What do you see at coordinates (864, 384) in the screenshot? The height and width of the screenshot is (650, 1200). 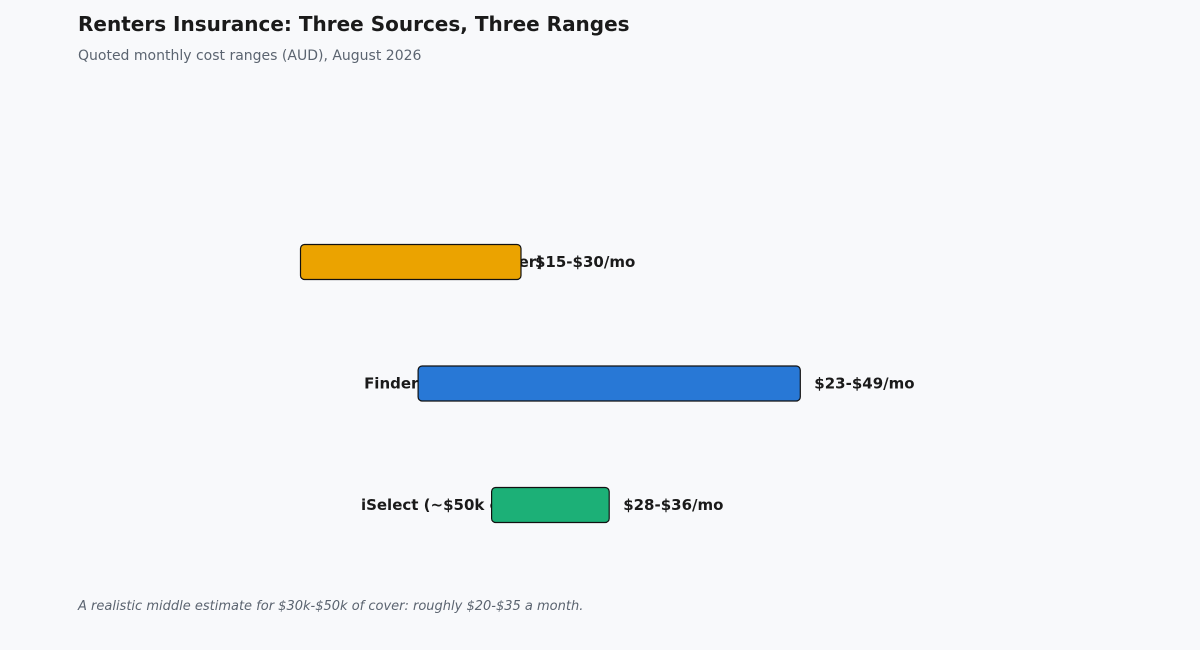 I see `range-value-label: $23-$49/mo` at bounding box center [864, 384].